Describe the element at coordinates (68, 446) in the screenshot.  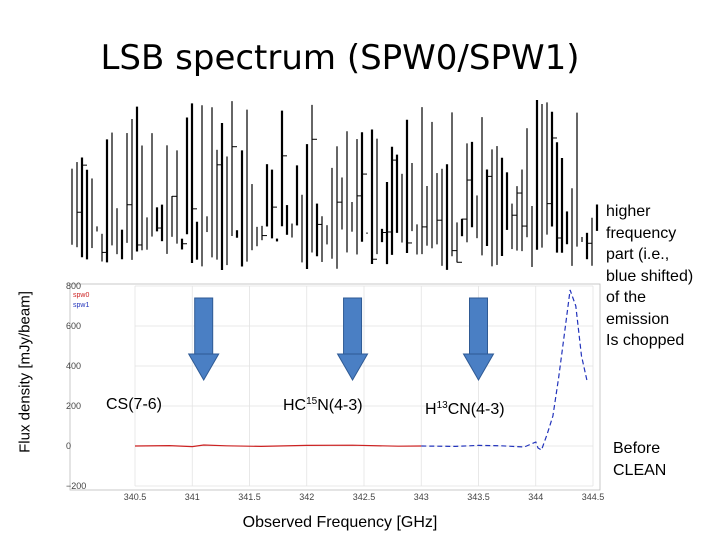
I see `y-tick-label: 0` at that location.